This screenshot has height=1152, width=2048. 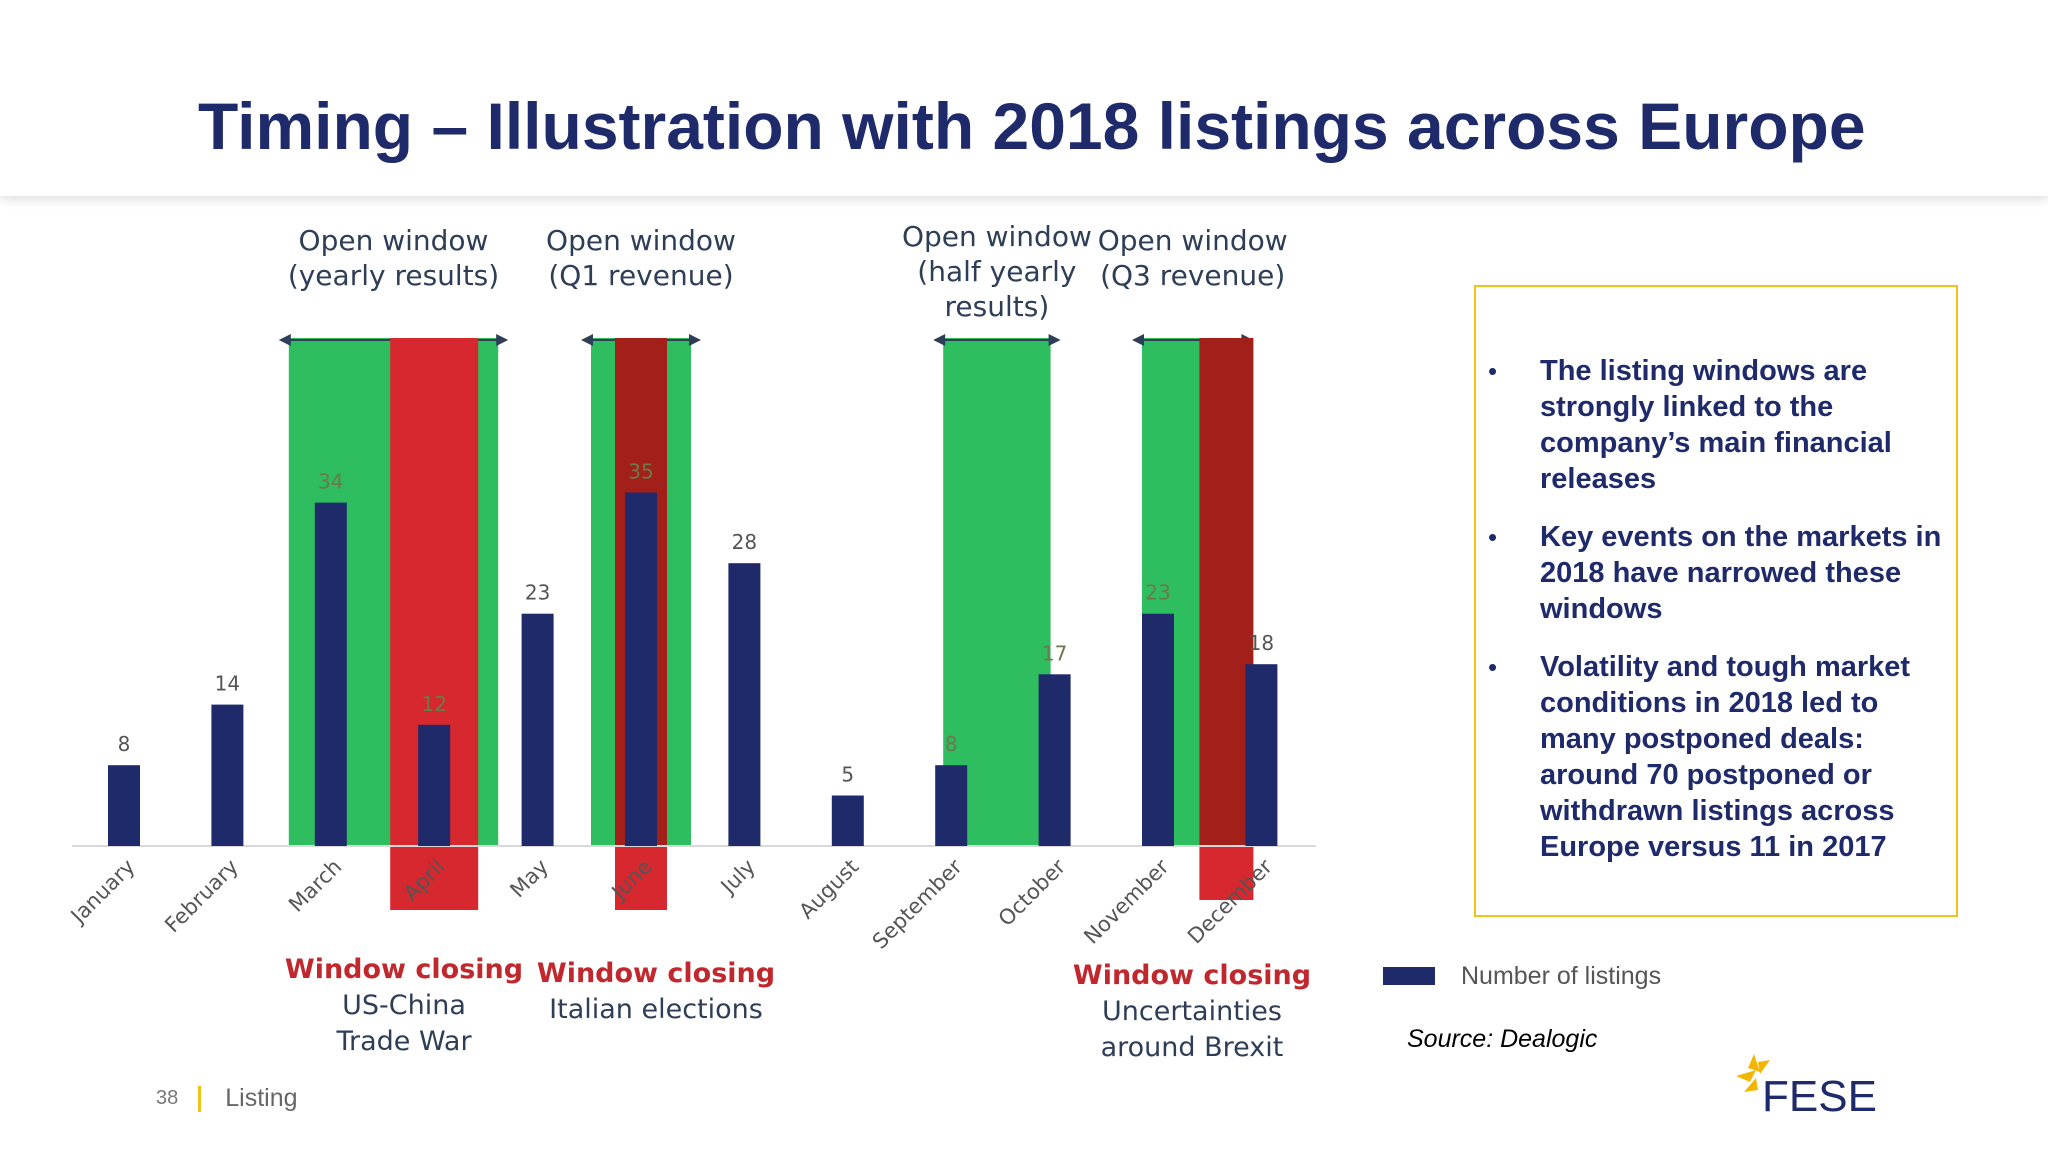 I want to click on value-label: 12, so click(x=433, y=704).